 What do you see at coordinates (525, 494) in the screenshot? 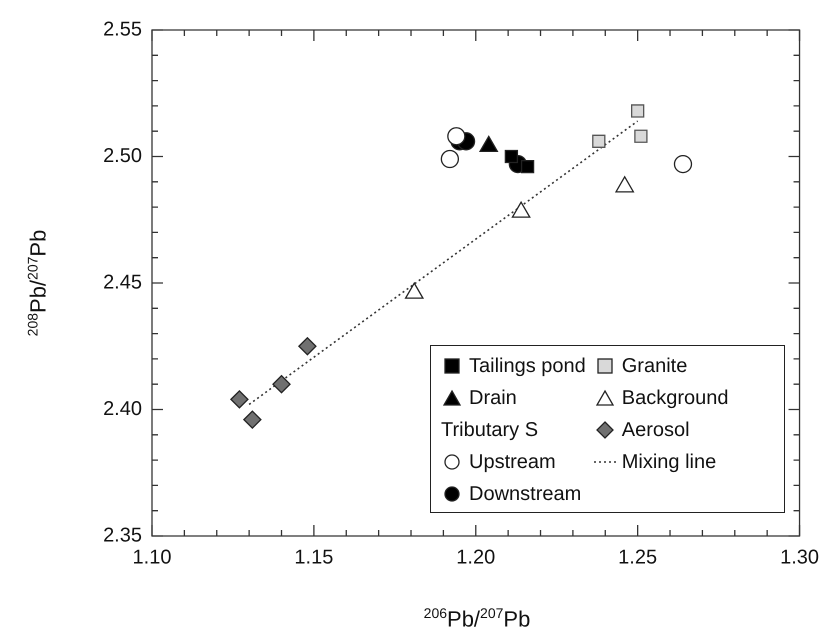
I see `legend-label: Downstream` at bounding box center [525, 494].